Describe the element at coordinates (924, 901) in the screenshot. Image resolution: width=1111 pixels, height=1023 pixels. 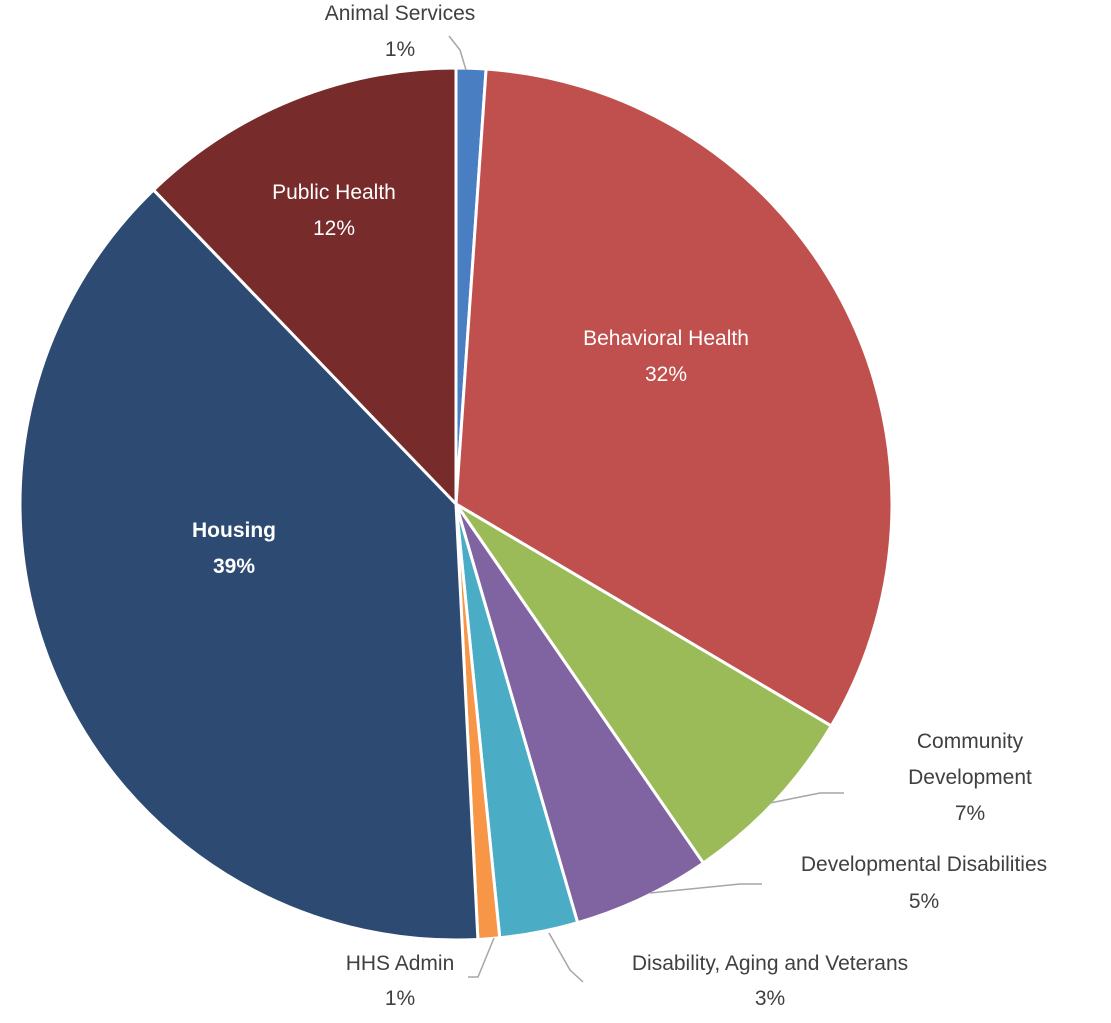
I see `slice-percent-developmental-disabilities: 5%` at that location.